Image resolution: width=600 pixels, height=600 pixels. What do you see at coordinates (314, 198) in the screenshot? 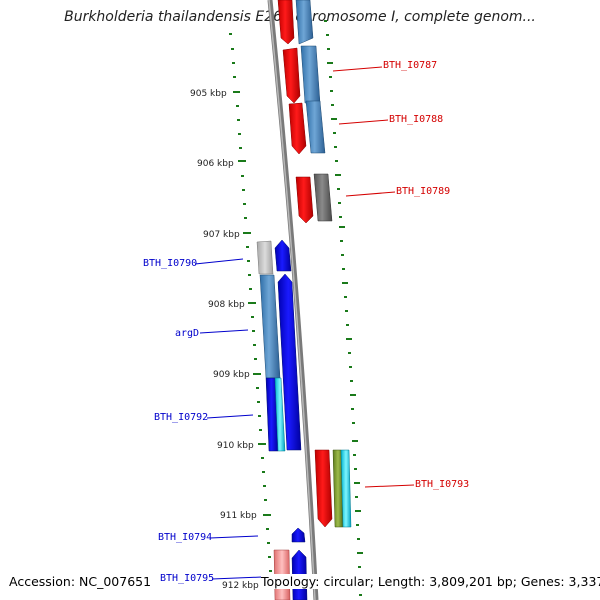
I see `gene-bth-i0789` at bounding box center [314, 198].